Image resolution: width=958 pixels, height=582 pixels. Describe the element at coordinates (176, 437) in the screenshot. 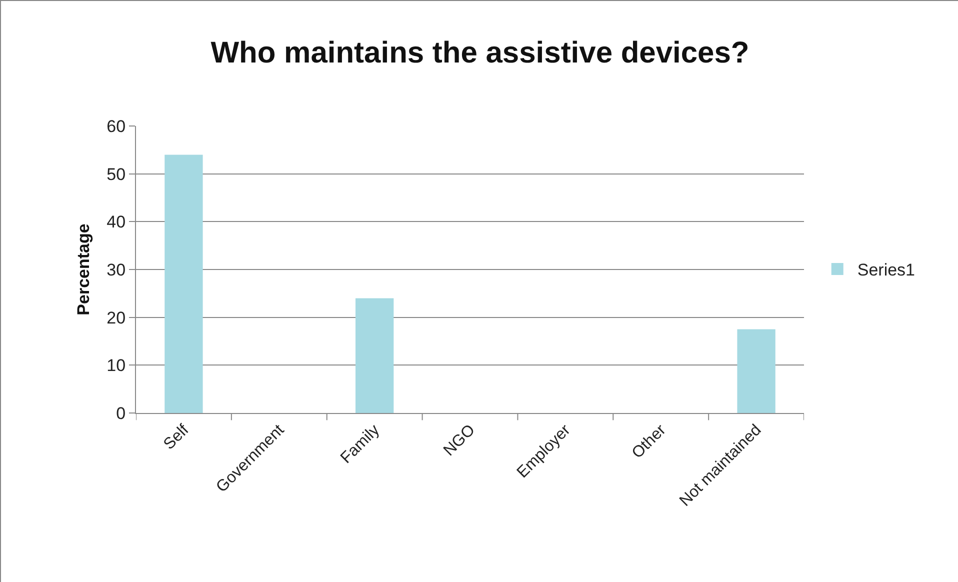

I see `x-tick-label: Self` at that location.